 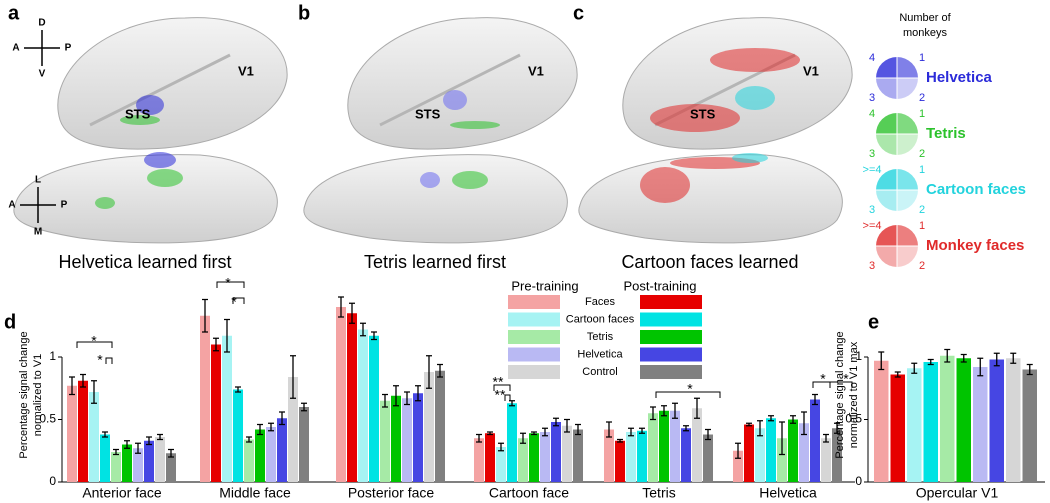 What do you see at coordinates (15, 48) in the screenshot?
I see `orient-label: A` at bounding box center [15, 48].